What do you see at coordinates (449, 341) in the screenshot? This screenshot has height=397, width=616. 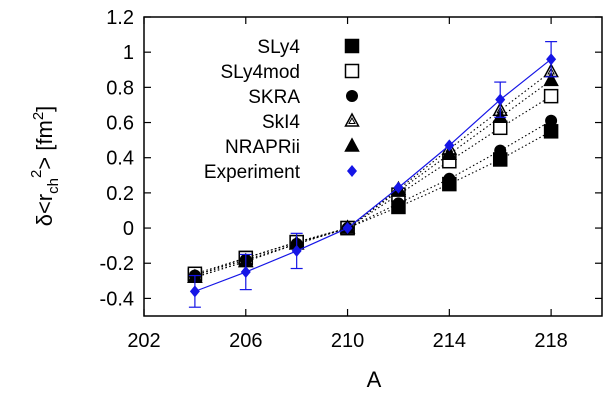 I see `x-tick-label: 214` at bounding box center [449, 341].